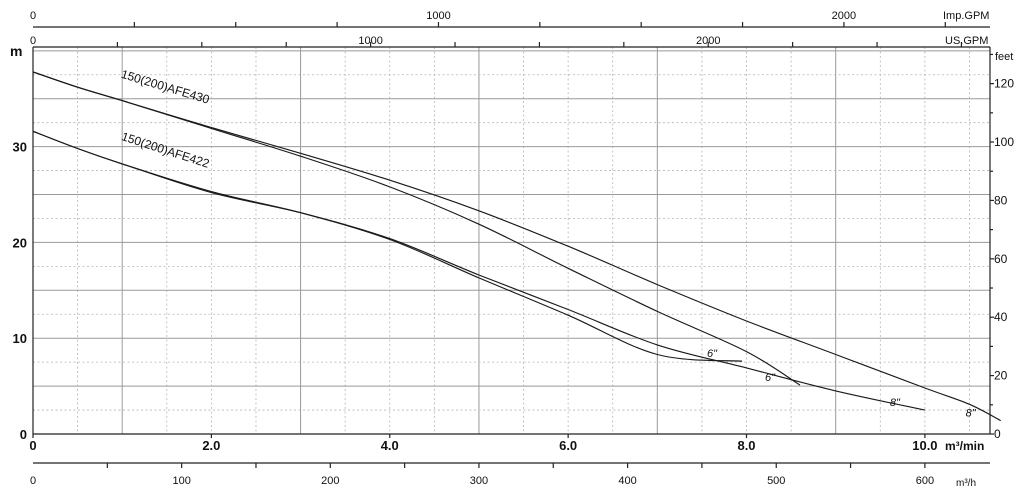 The height and width of the screenshot is (492, 1024). I want to click on x-axis-unit: m³/min, so click(964, 446).